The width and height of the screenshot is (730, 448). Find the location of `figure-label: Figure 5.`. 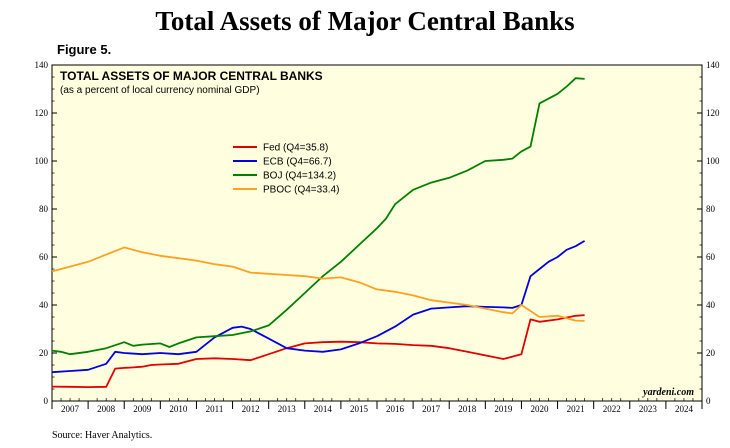

figure-label: Figure 5. is located at coordinates (84, 49).